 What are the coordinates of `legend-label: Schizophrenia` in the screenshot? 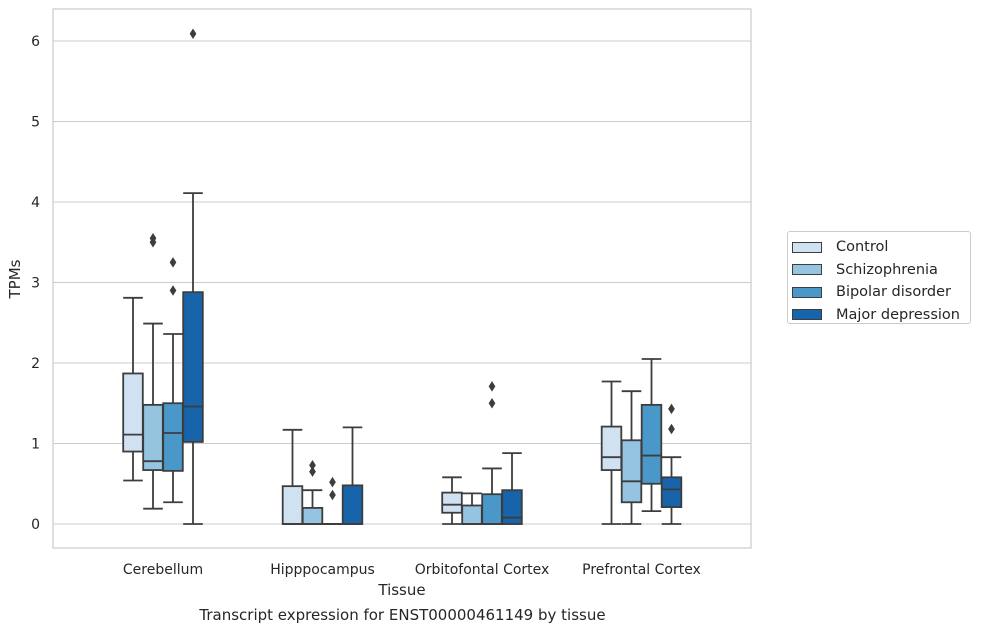 It's located at (887, 269).